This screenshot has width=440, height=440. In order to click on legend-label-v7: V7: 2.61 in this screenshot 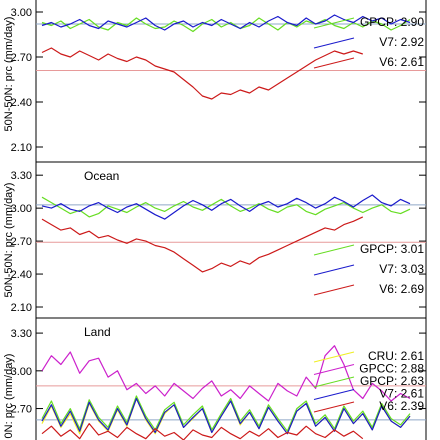, I will do `click(401, 394)`.